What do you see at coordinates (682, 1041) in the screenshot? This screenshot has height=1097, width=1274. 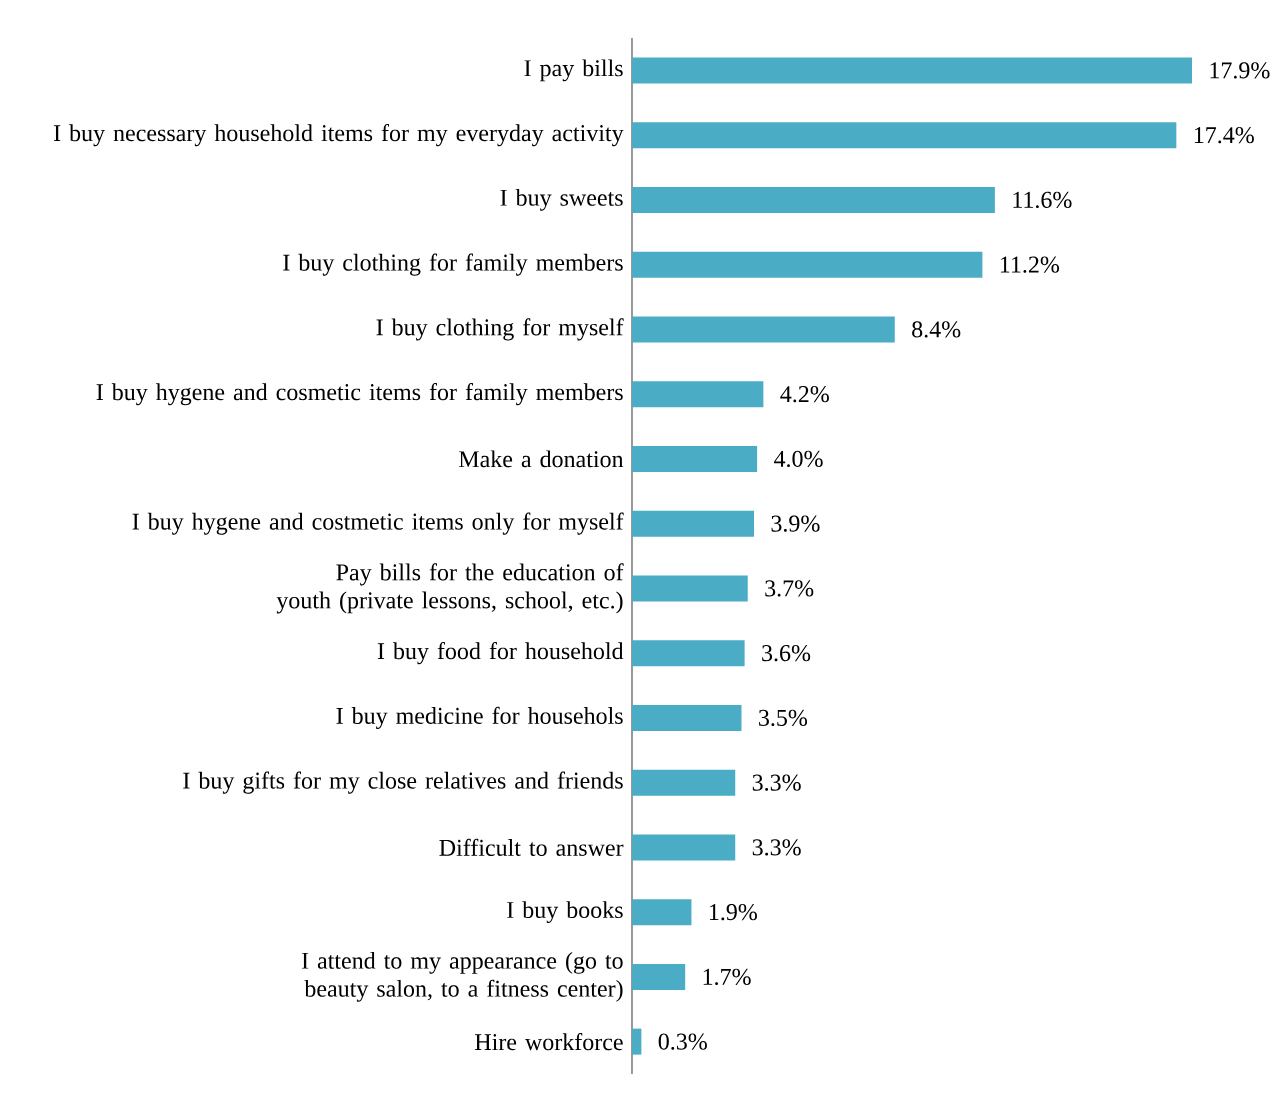 I see `data-label: 0.3%` at bounding box center [682, 1041].